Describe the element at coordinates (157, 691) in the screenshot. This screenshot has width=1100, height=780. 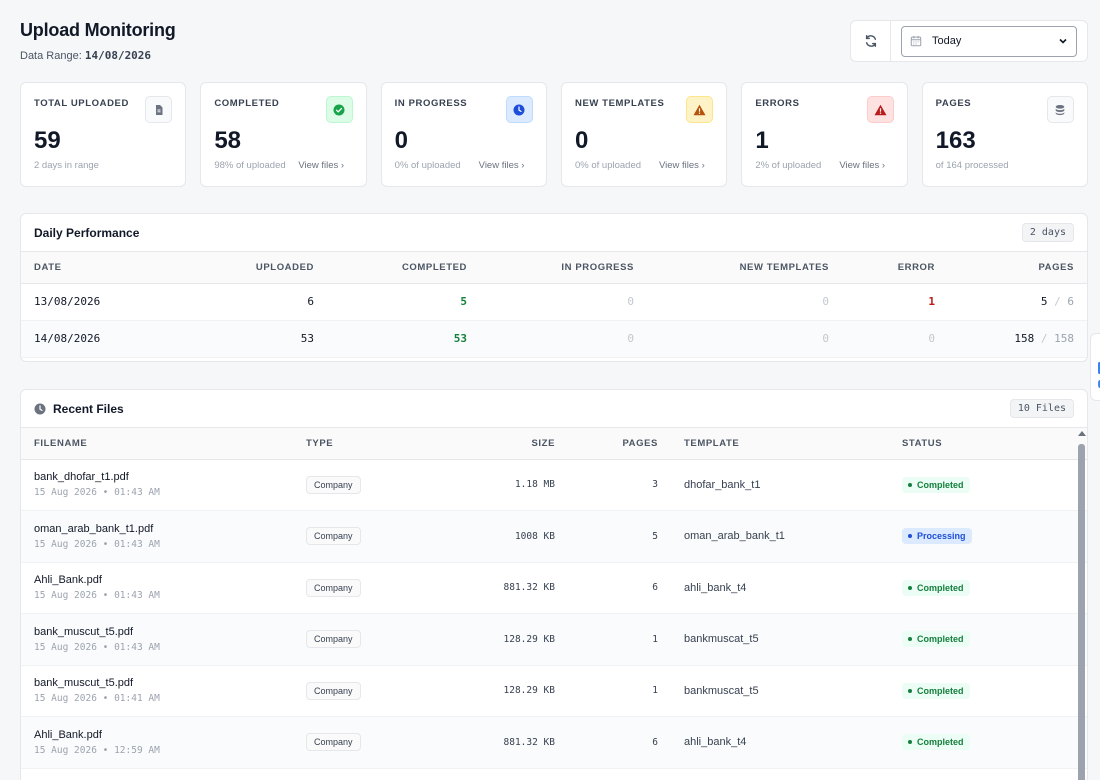
I see `cell-filename: bank_muscut_t5.pdf 15 Aug 2026 • 01:41 AM` at that location.